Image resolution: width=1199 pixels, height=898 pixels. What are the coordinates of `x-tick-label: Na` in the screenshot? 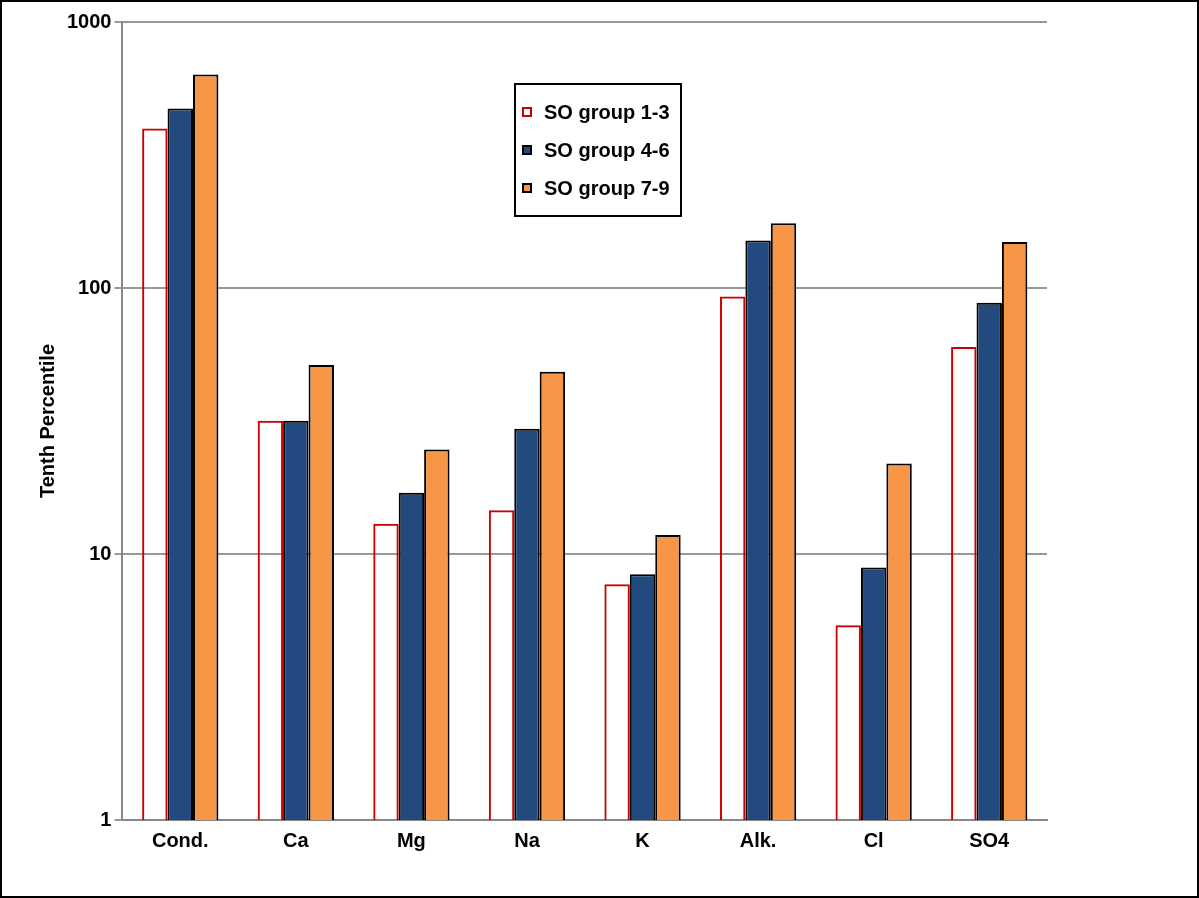 It's located at (527, 839).